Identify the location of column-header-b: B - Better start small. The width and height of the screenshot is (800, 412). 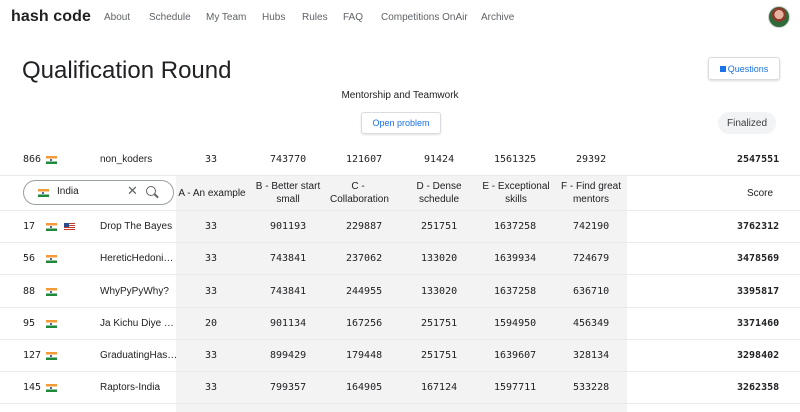
(288, 193).